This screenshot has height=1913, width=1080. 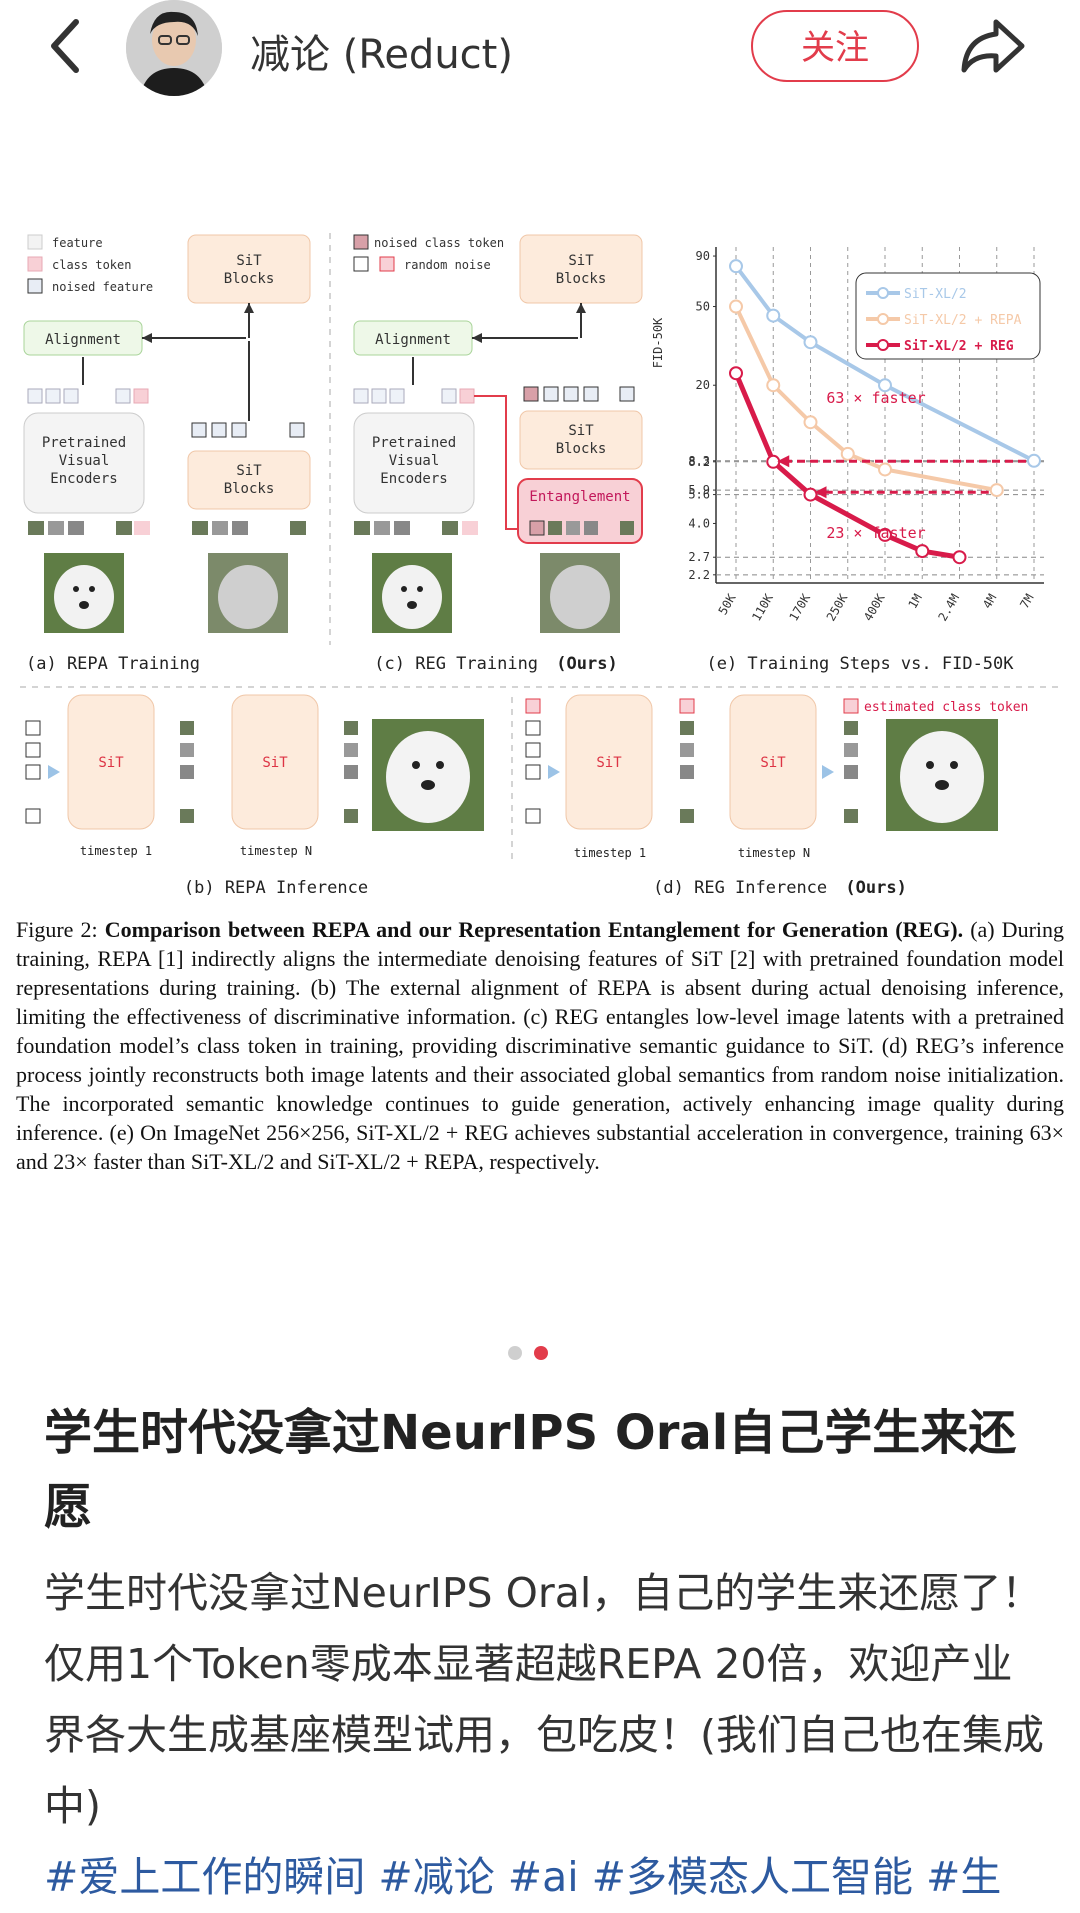 I want to click on y-tick-label: 5.9, so click(x=699, y=490).